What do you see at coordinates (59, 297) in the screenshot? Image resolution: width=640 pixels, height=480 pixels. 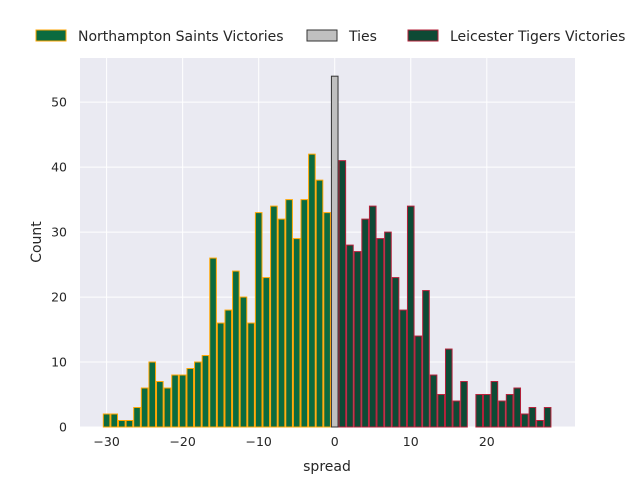 I see `y-tick-label: 20` at bounding box center [59, 297].